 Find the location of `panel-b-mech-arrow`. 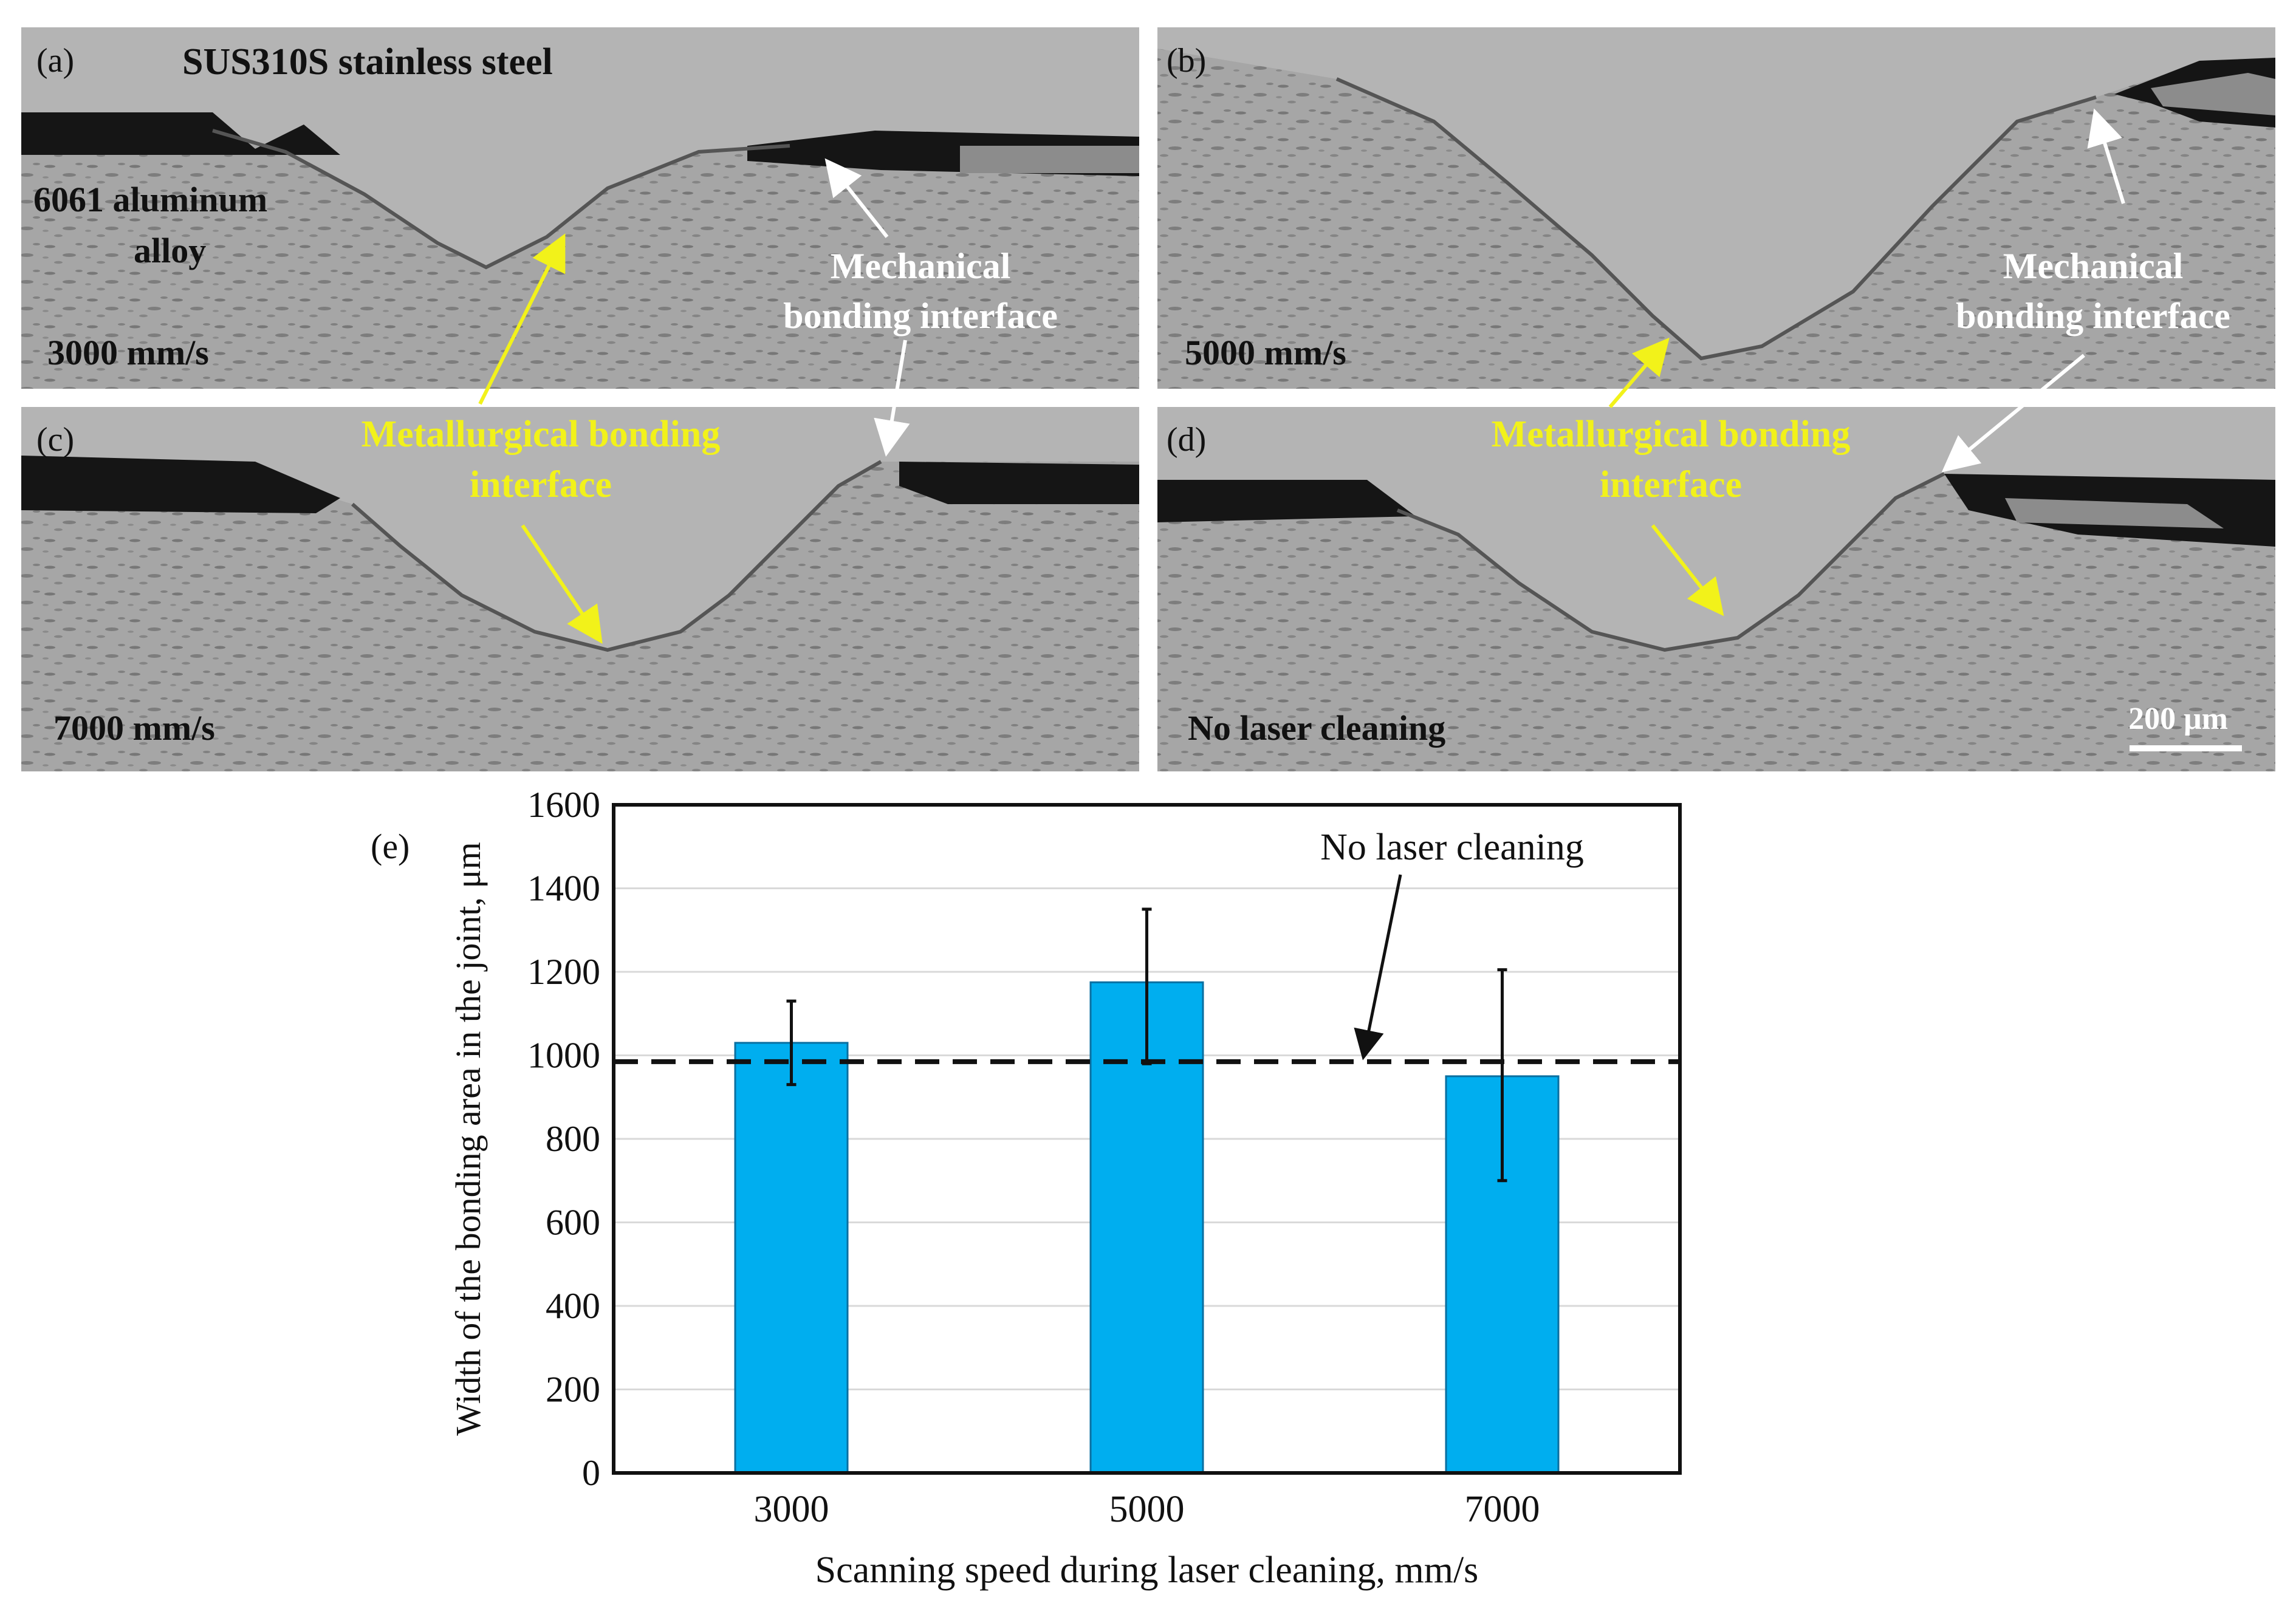

panel-b-mech-arrow is located at coordinates (2106, 156).